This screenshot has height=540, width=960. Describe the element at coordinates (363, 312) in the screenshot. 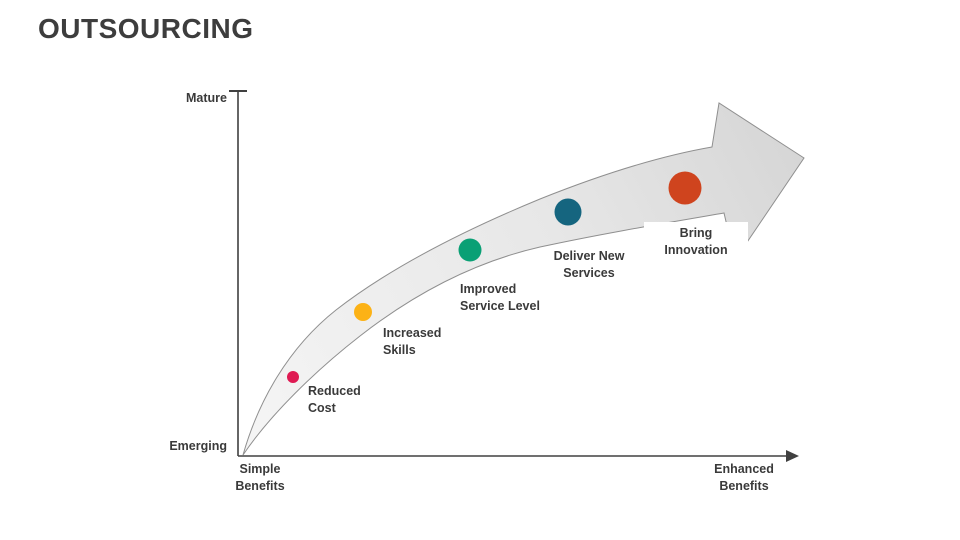

I see `stage-dot-increased-skills` at that location.